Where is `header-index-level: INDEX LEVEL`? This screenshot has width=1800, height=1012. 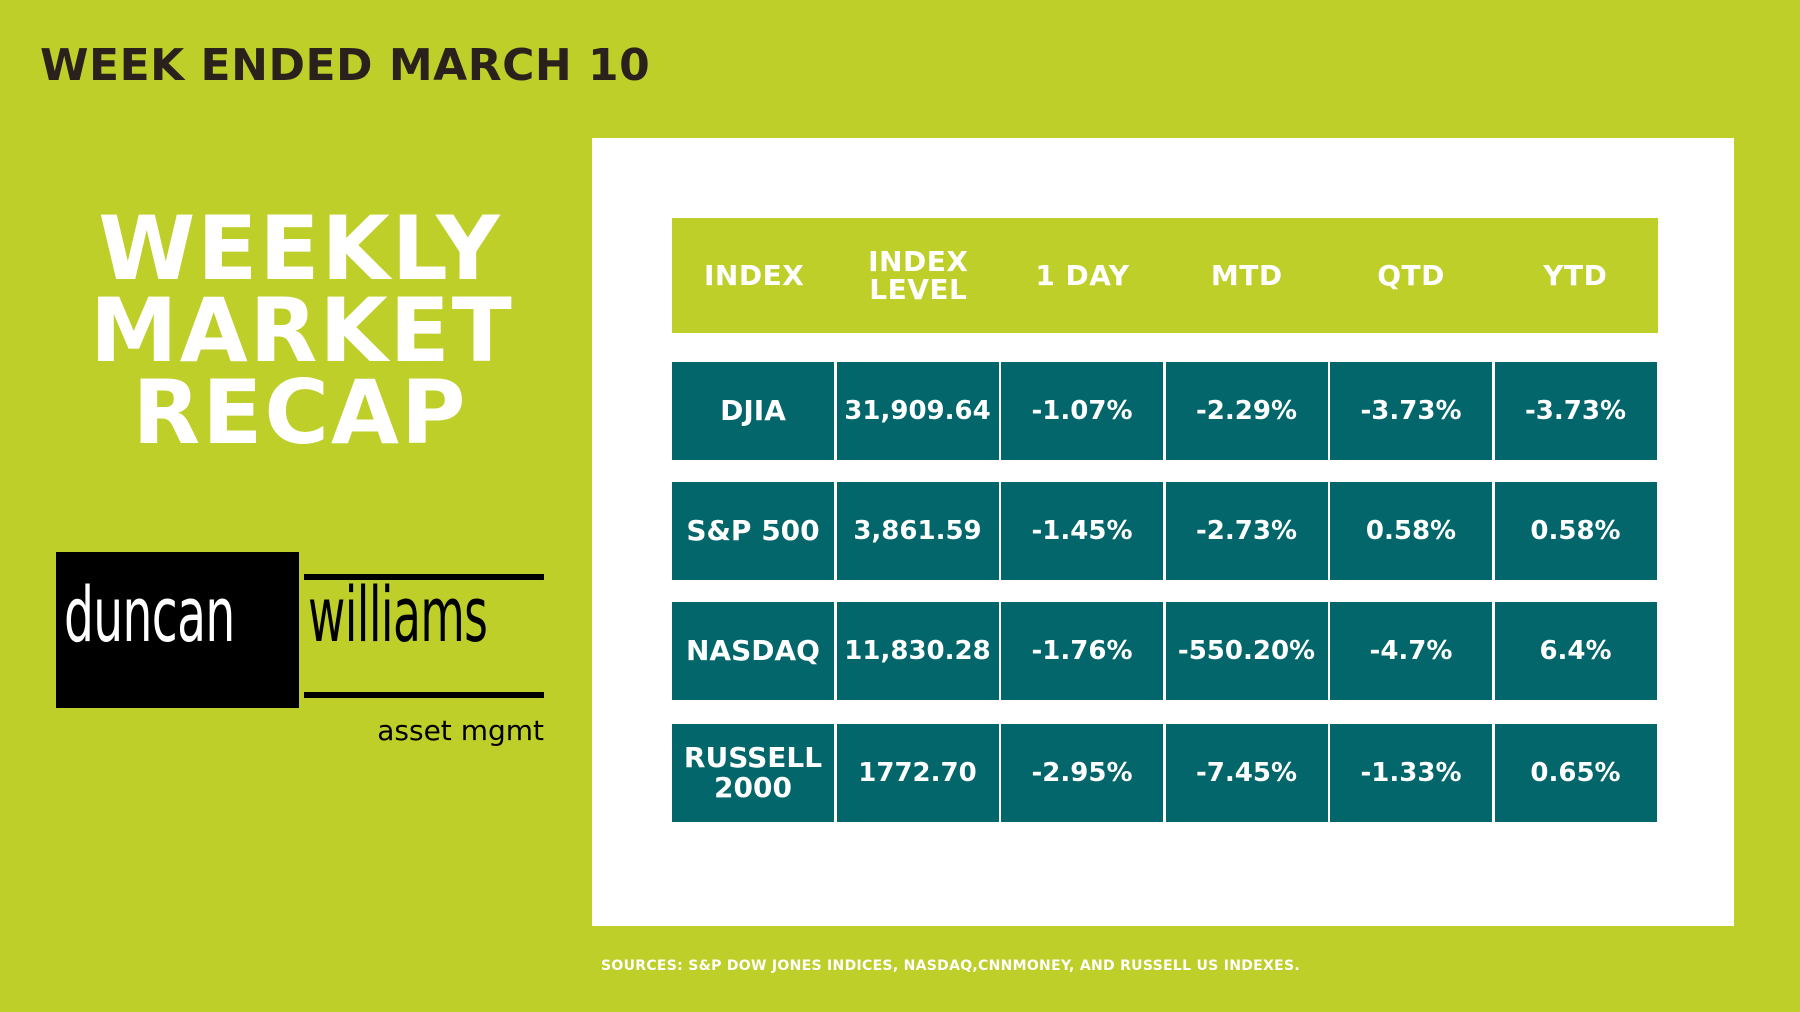
header-index-level: INDEX LEVEL is located at coordinates (918, 275).